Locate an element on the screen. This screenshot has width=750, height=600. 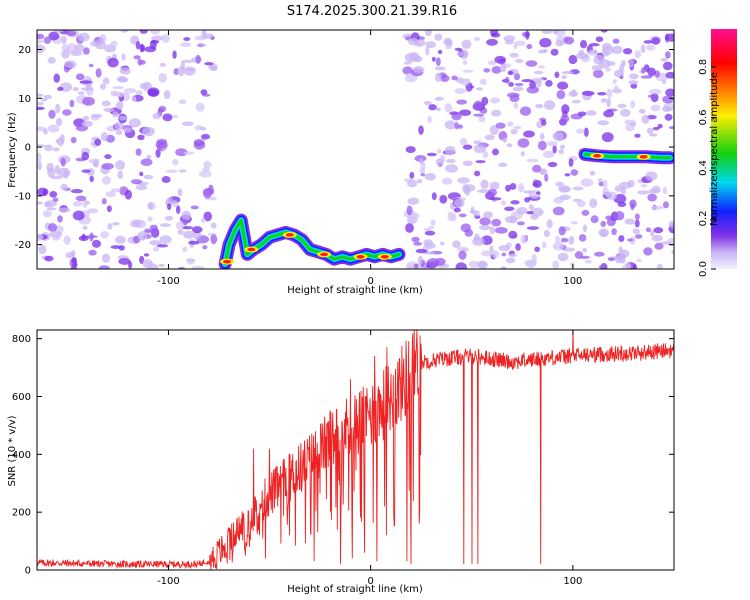
colorbar-tick-label: 0.4 is located at coordinates (703, 168).